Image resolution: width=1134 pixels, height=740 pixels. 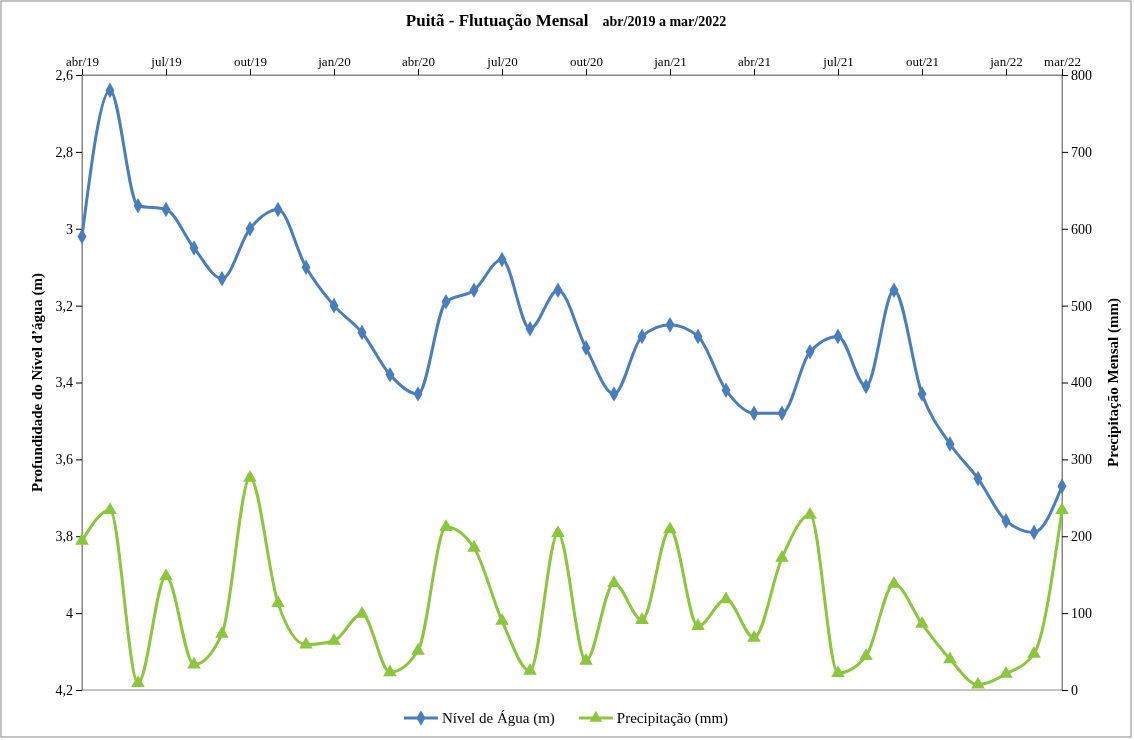 I want to click on legend-label: Nível de Água (m), so click(x=498, y=718).